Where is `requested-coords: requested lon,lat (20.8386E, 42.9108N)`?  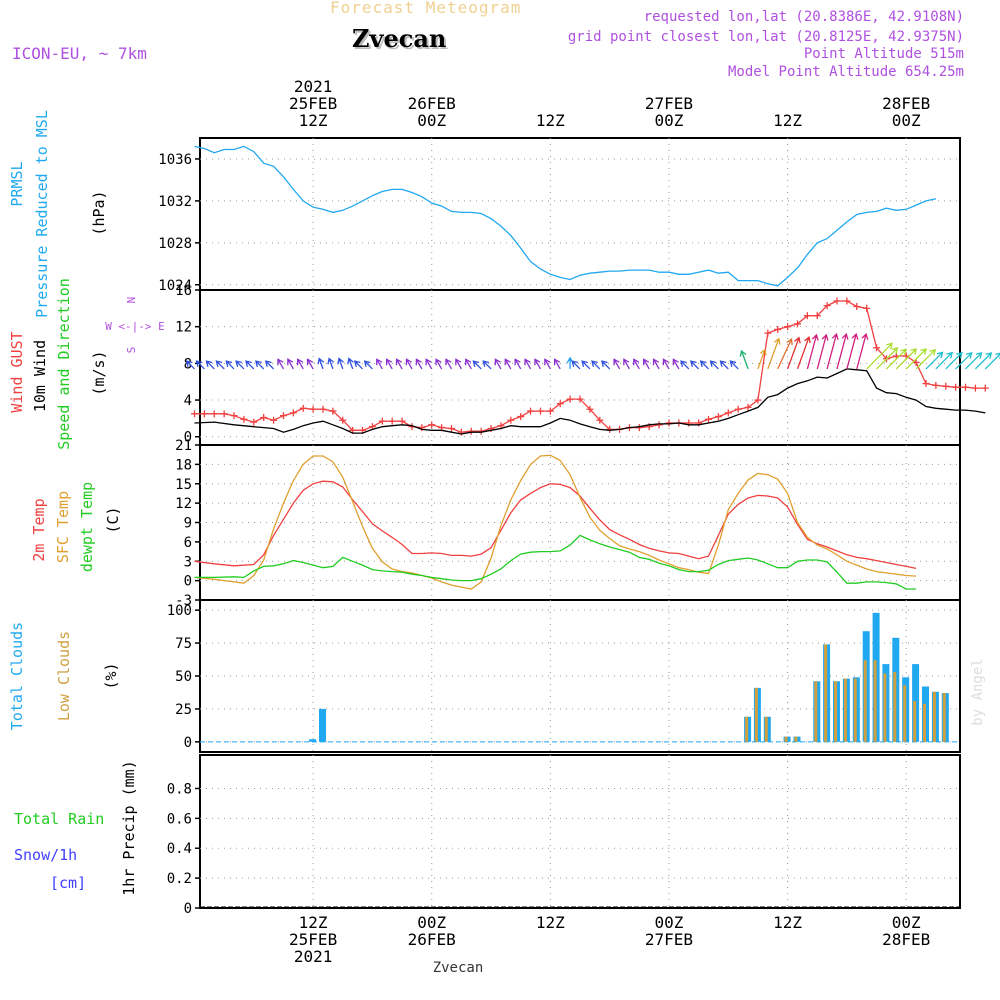
requested-coords: requested lon,lat (20.8386E, 42.9108N) is located at coordinates (803, 17).